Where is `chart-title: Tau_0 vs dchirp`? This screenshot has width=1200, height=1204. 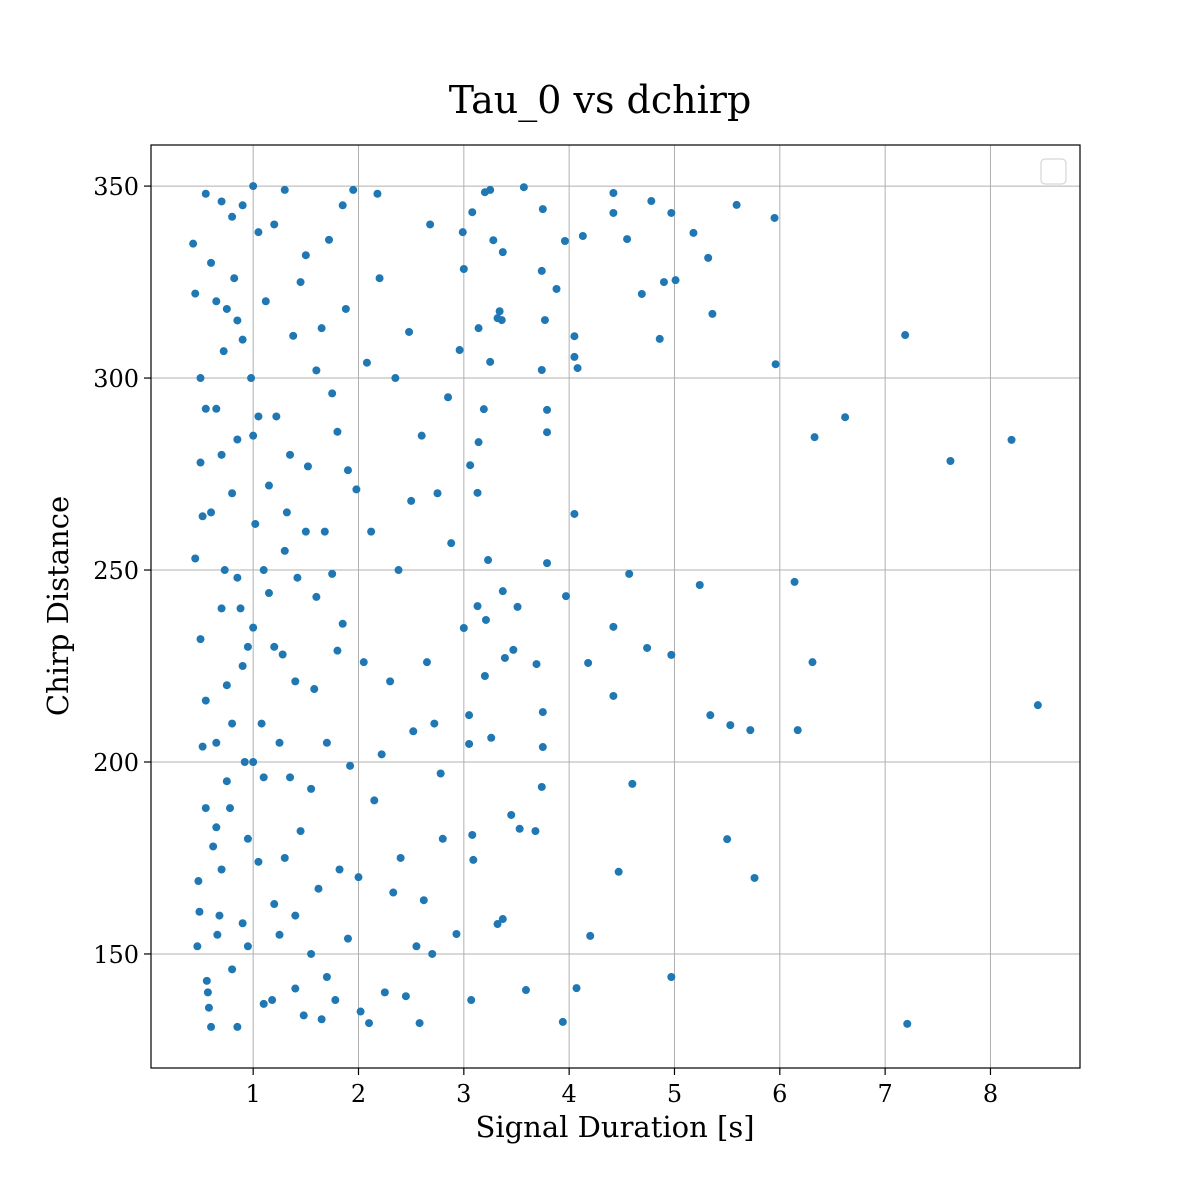
chart-title: Tau_0 vs dchirp is located at coordinates (600, 100).